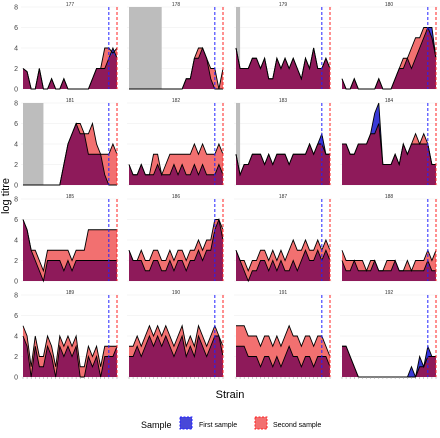 The image size is (440, 438). I want to click on panel-182: 182, so click(176, 142).